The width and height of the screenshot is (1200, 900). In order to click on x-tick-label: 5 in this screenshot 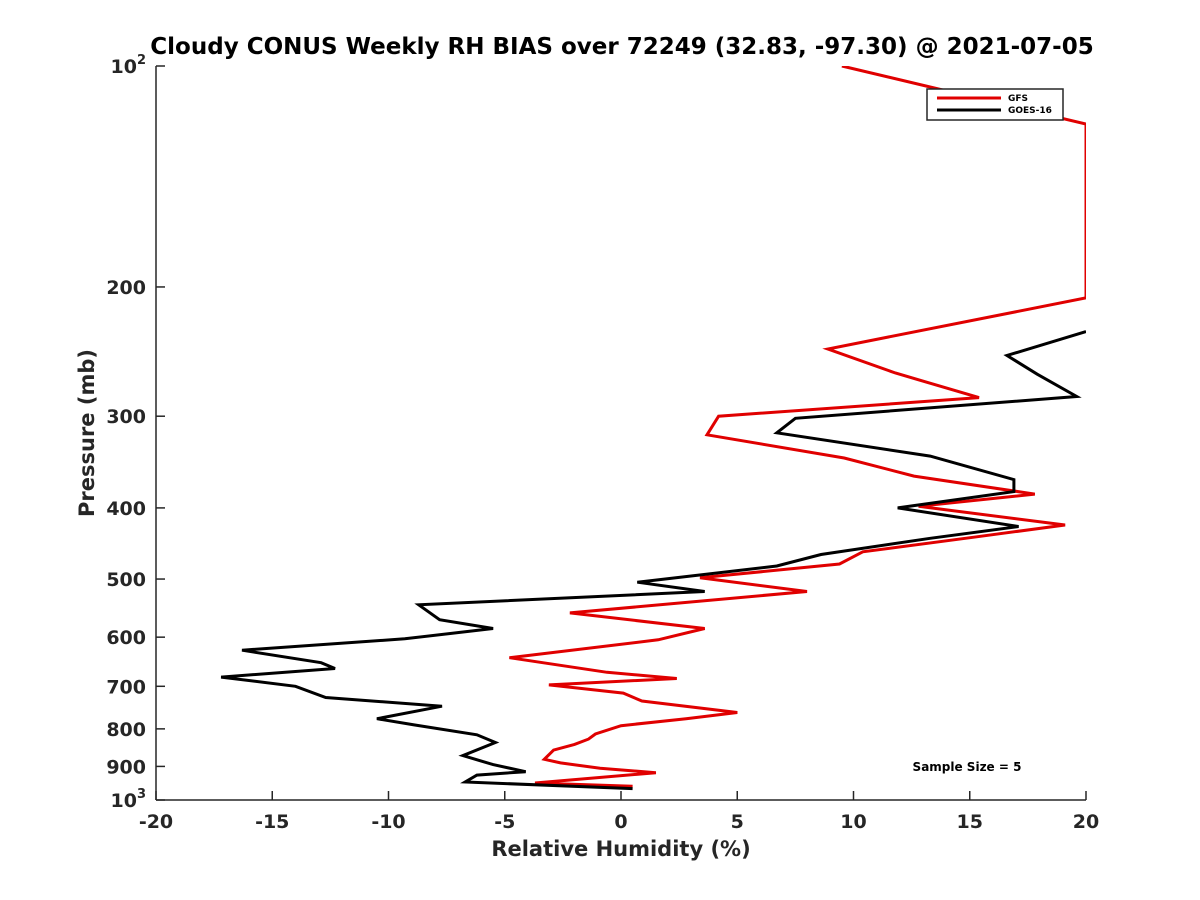, I will do `click(737, 822)`.